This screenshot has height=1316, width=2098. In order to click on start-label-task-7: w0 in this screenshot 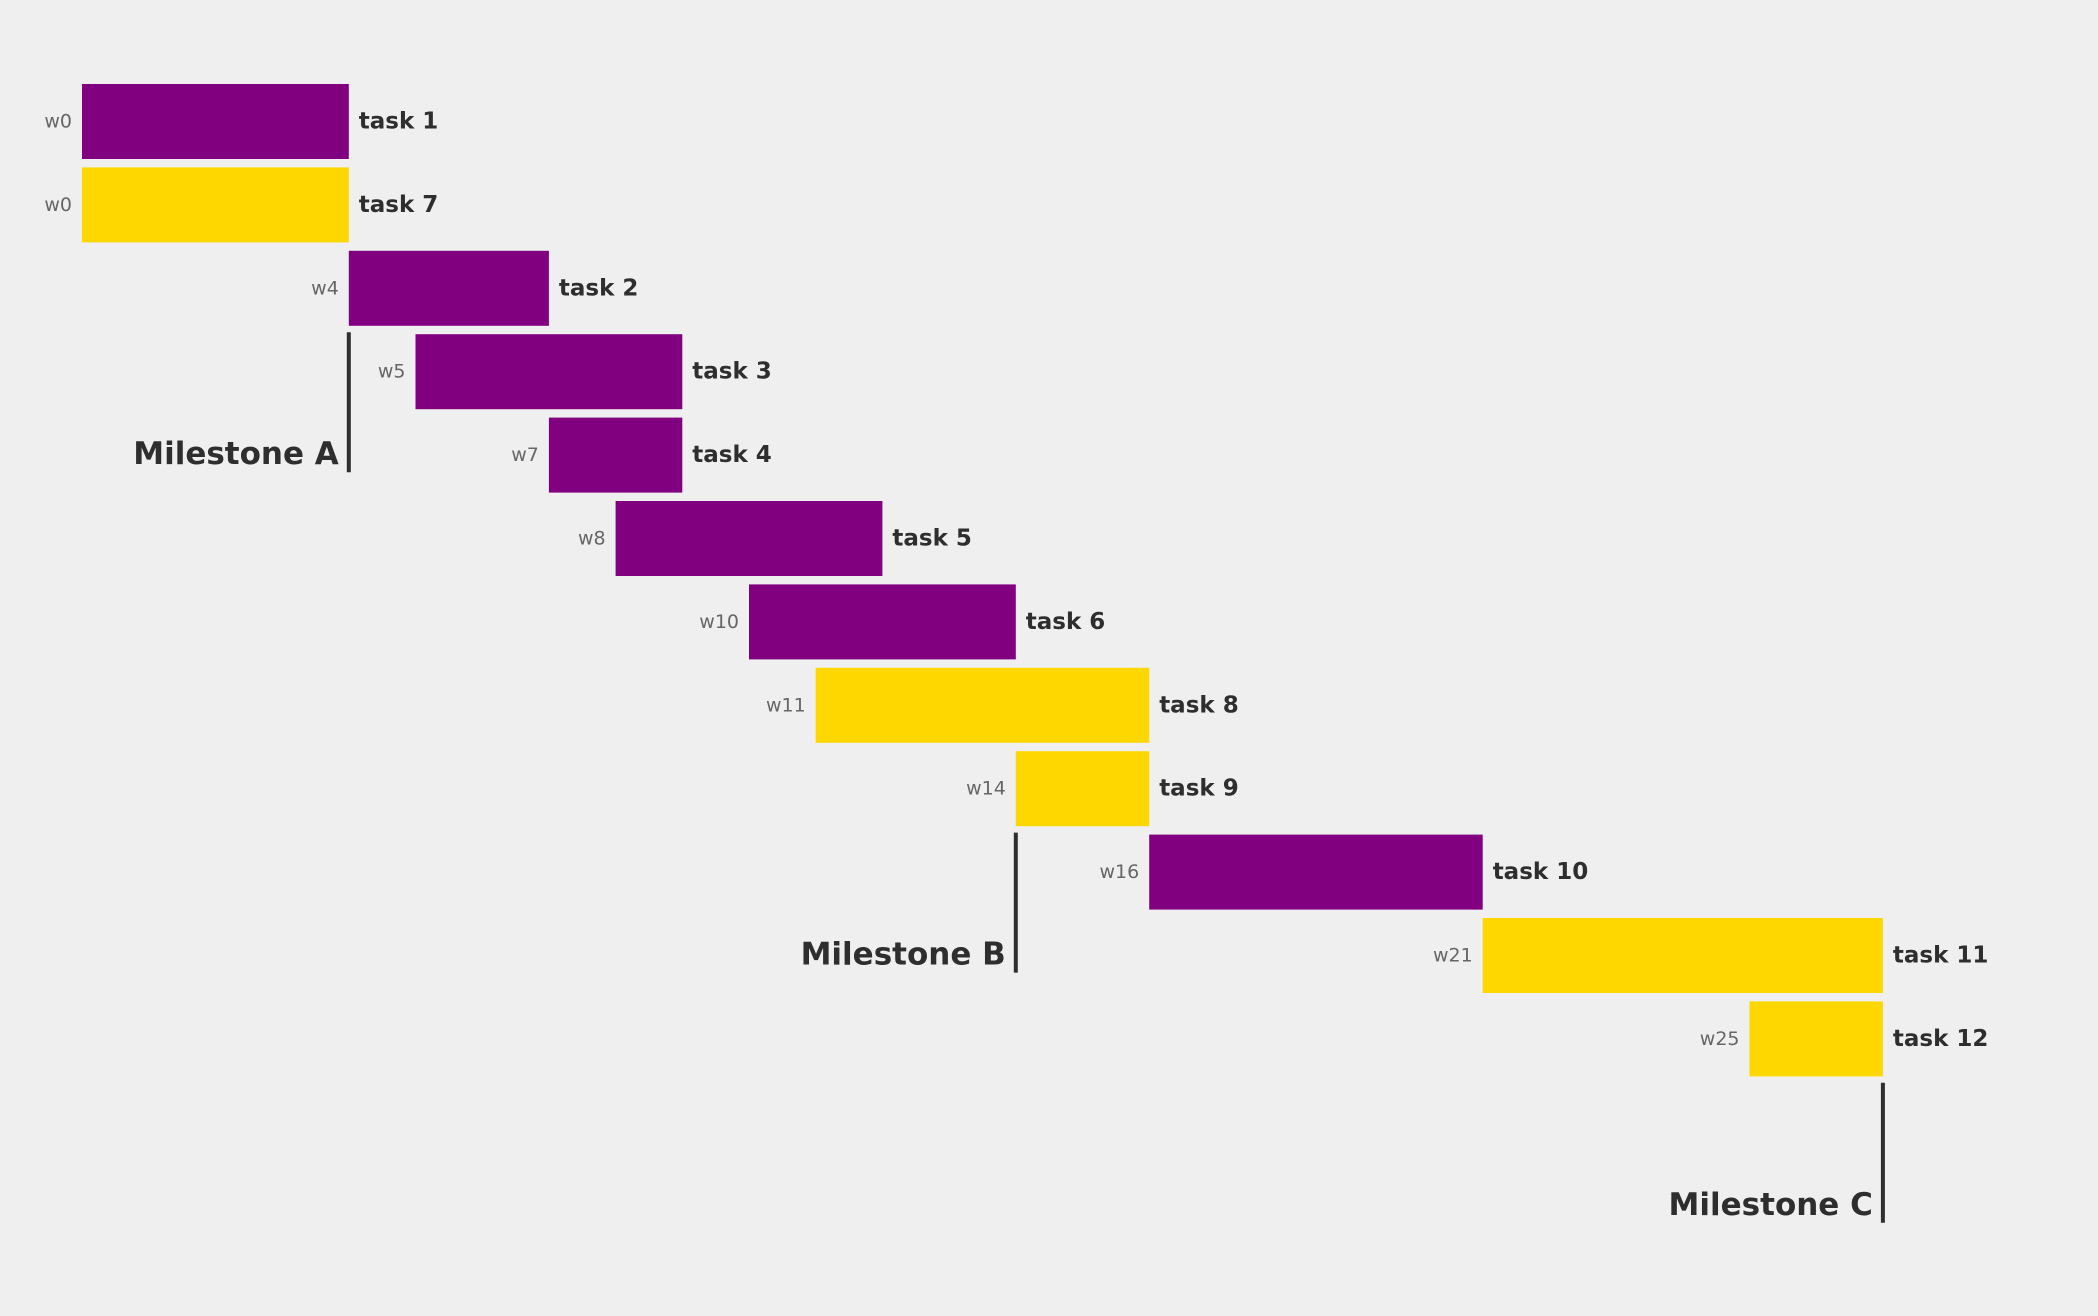, I will do `click(58, 205)`.